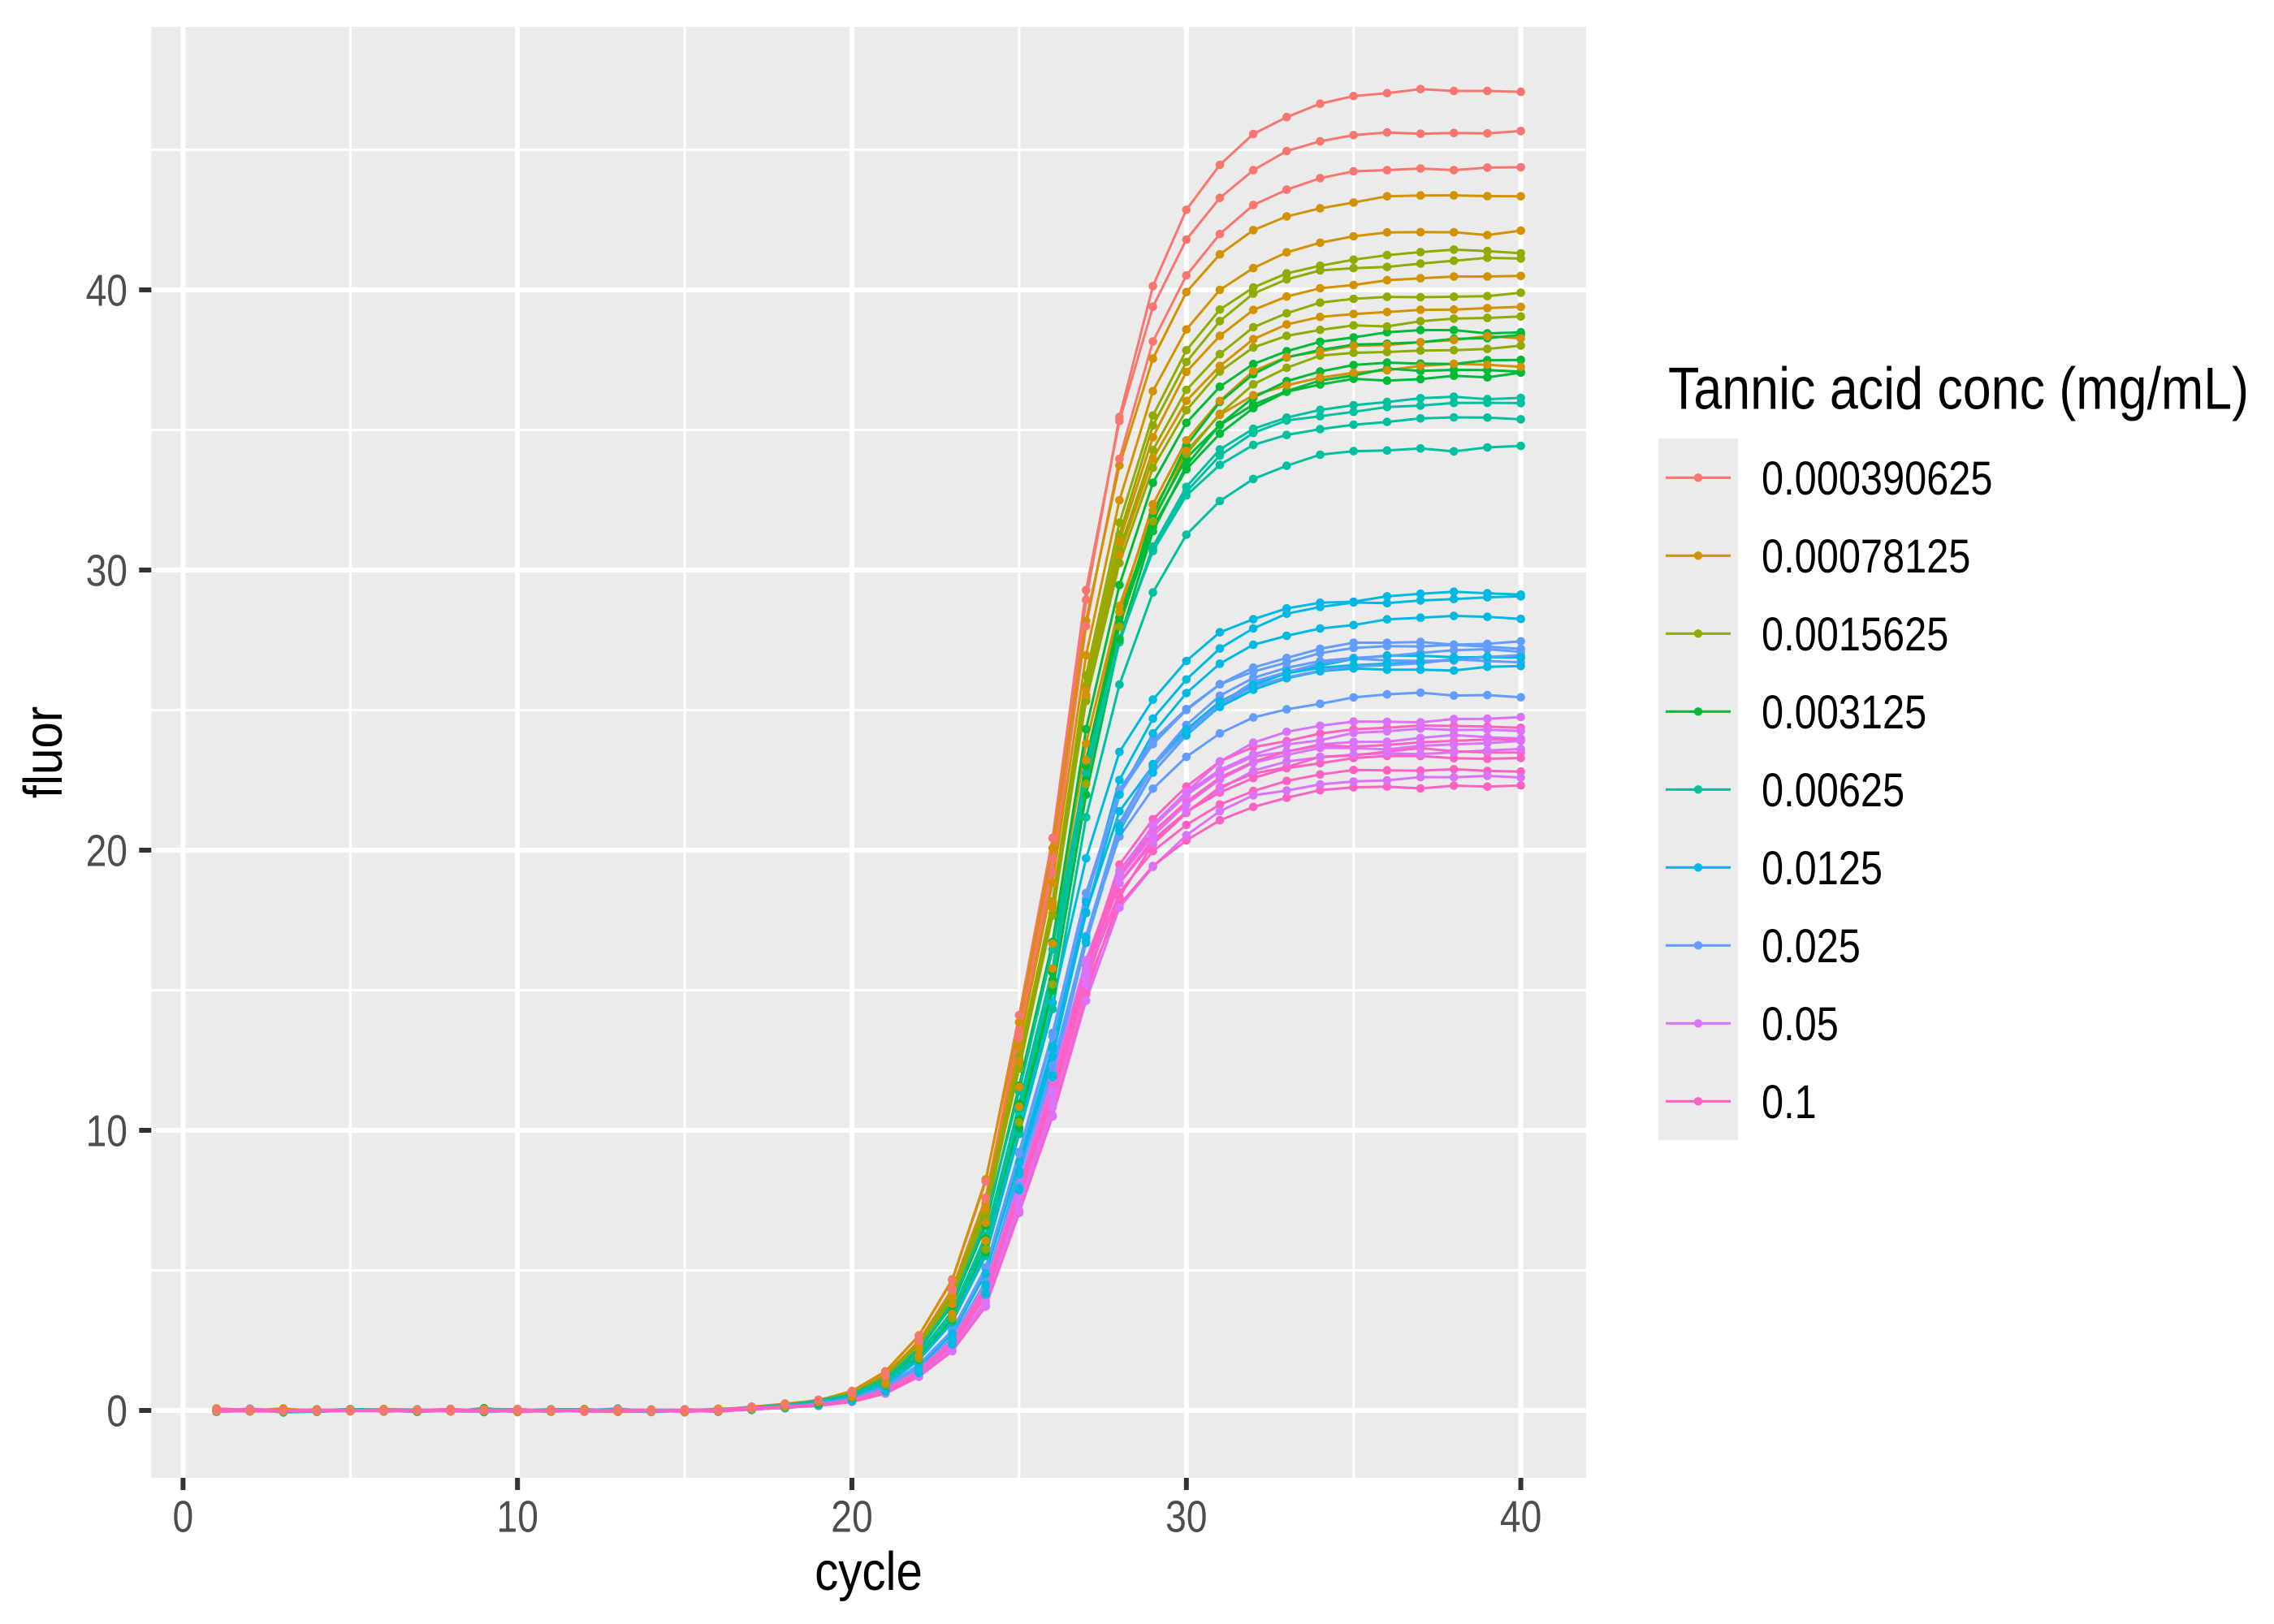  What do you see at coordinates (1844, 713) in the screenshot?
I see `svg-text: 0.003125` at bounding box center [1844, 713].